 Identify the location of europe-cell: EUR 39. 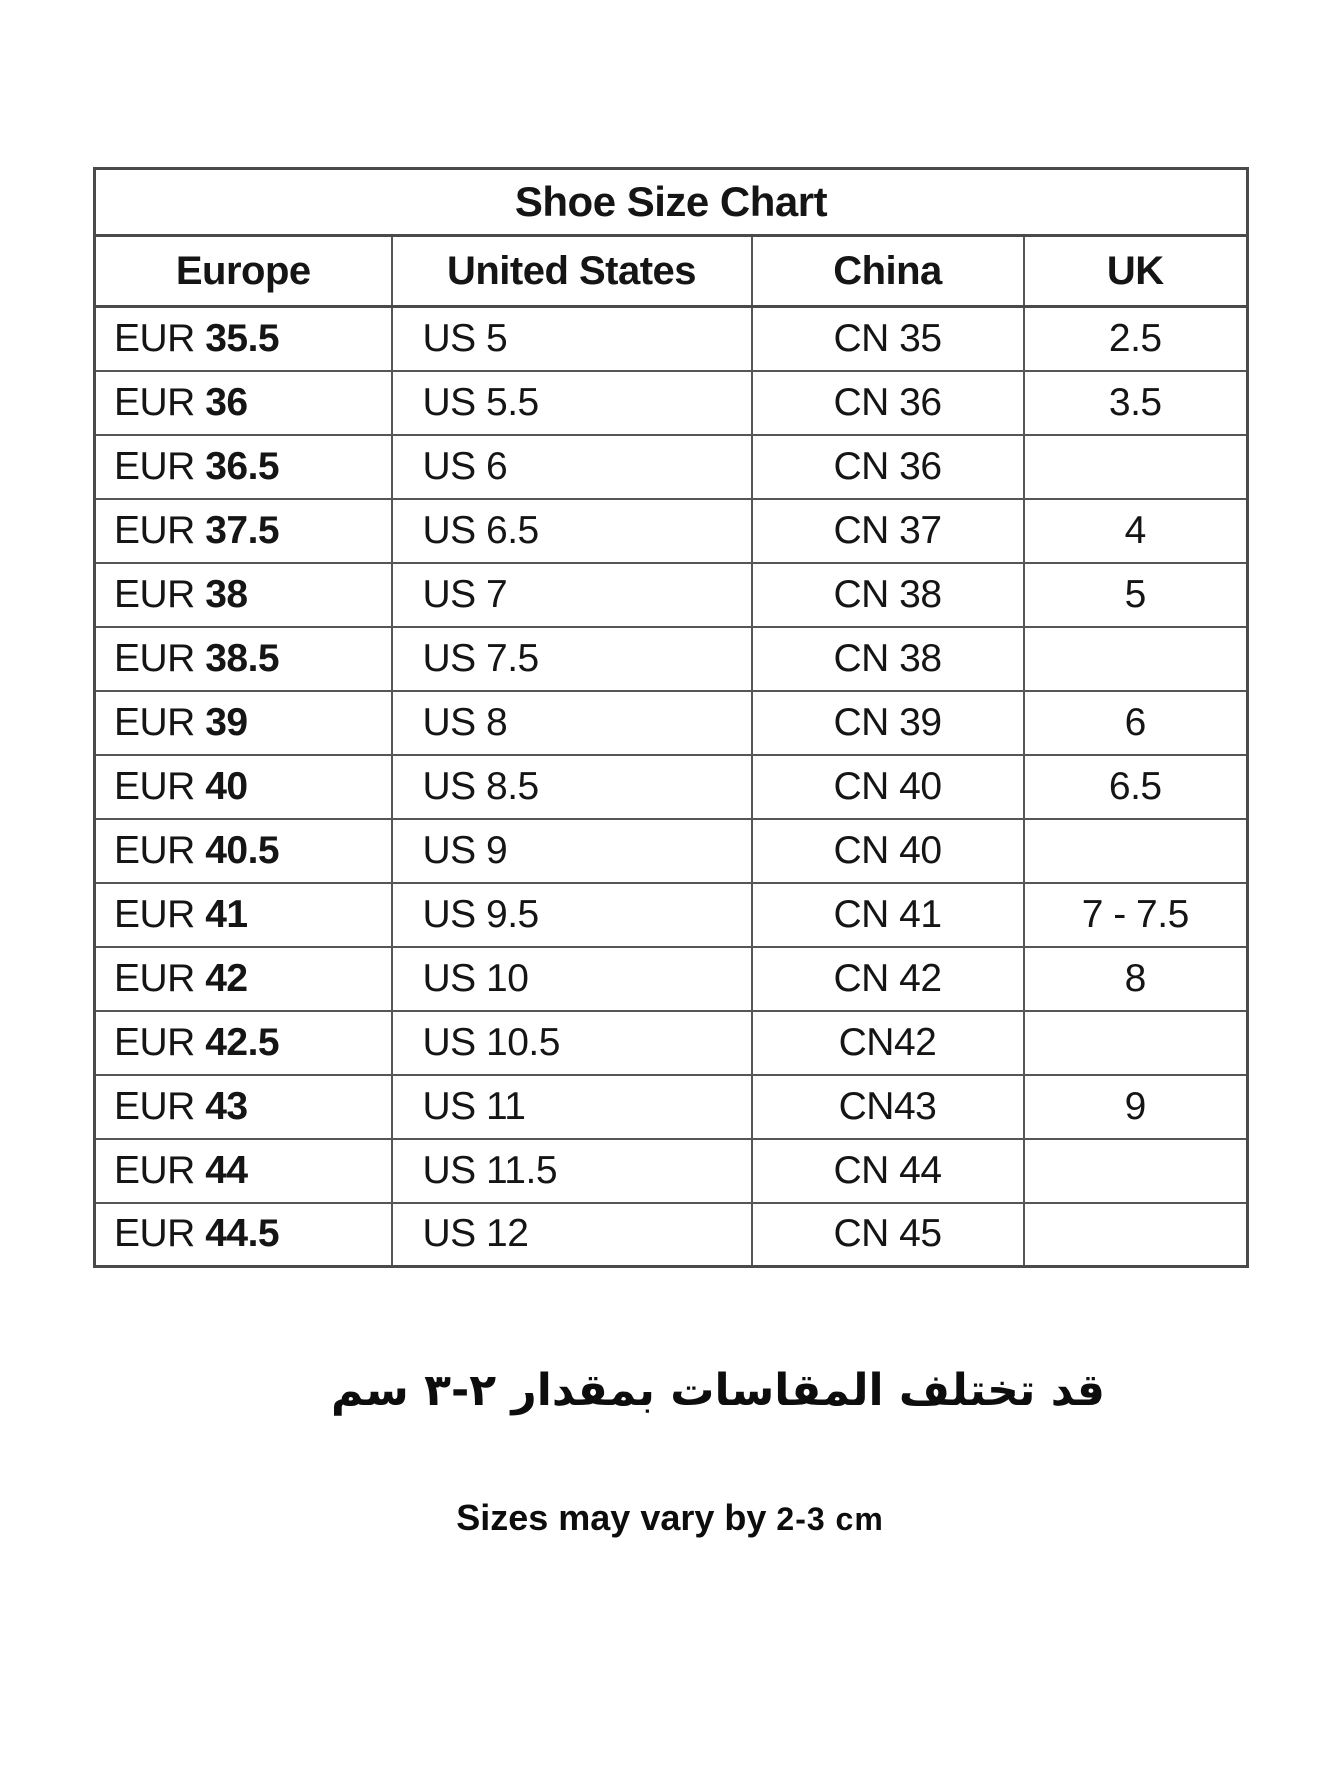
(243, 722).